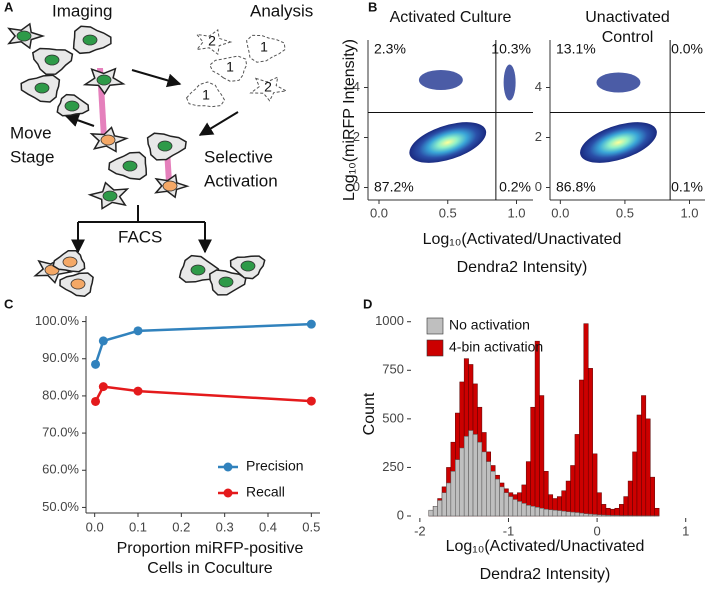 The width and height of the screenshot is (709, 603). What do you see at coordinates (576, 187) in the screenshot?
I see `quadrant-label: 86.8%` at bounding box center [576, 187].